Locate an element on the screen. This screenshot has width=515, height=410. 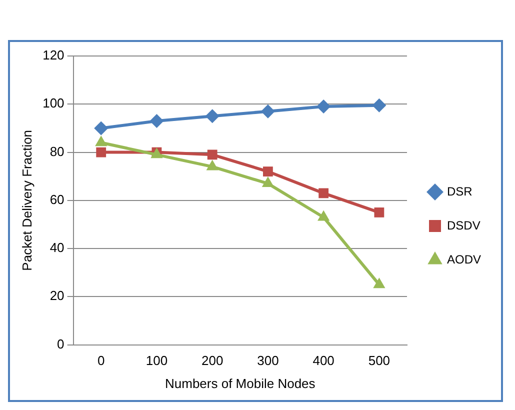
y-tick-label: 20 is located at coordinates (57, 296).